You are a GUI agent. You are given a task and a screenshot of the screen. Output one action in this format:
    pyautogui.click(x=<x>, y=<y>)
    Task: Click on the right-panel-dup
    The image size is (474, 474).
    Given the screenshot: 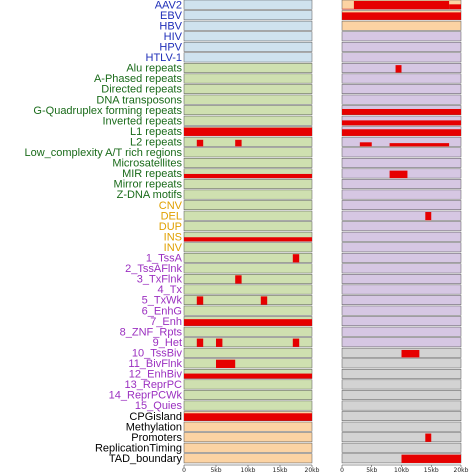 What is the action you would take?
    pyautogui.click(x=401, y=226)
    